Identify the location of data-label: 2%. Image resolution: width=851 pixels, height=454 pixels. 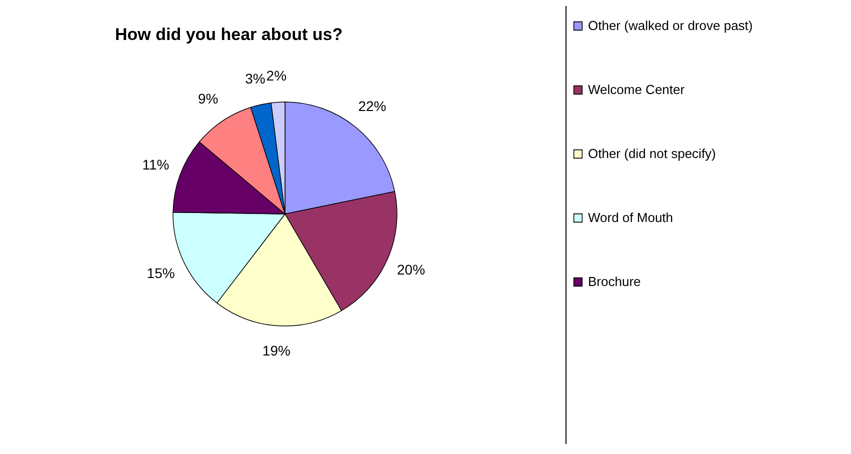
(276, 75).